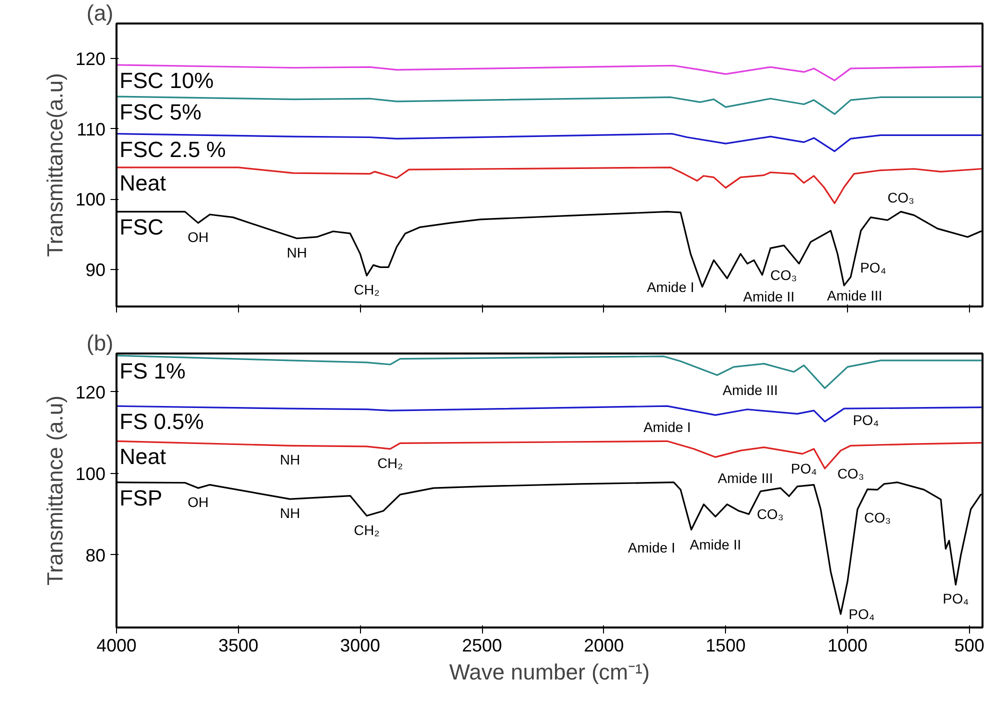 The width and height of the screenshot is (990, 727). Describe the element at coordinates (238, 646) in the screenshot. I see `x-tick-label: 3500` at that location.